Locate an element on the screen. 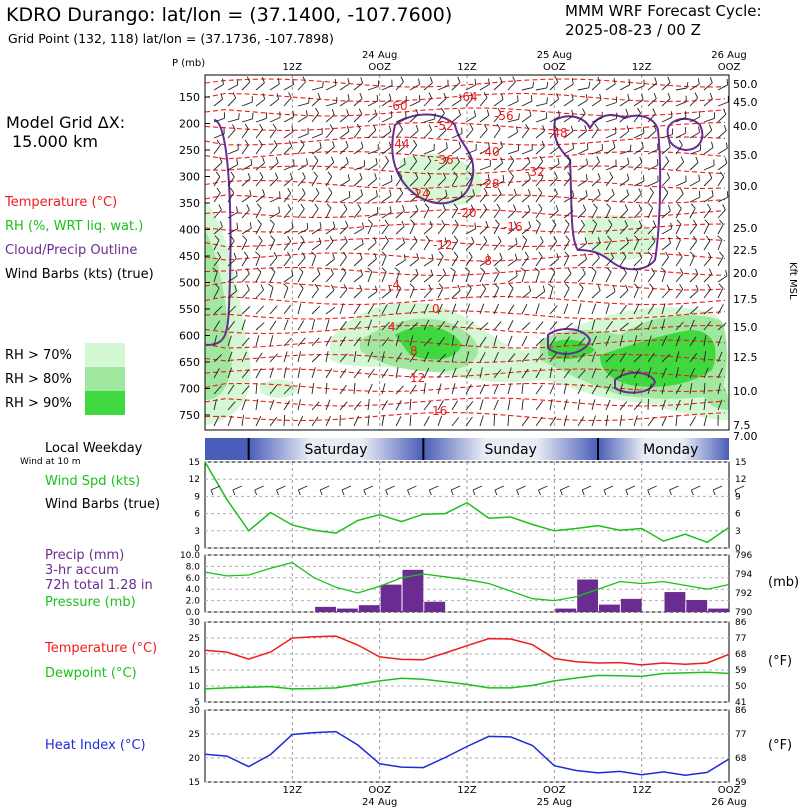  surface-wind-barb is located at coordinates (521, 490).